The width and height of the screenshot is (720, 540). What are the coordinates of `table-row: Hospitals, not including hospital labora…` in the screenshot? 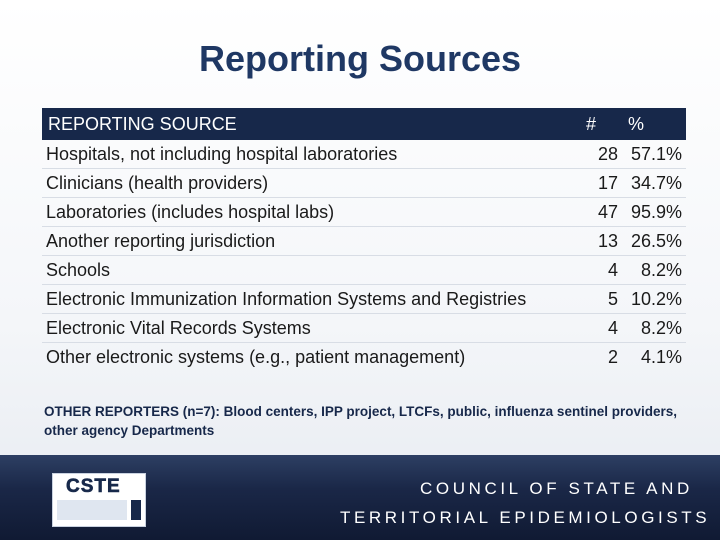 It's located at (364, 154).